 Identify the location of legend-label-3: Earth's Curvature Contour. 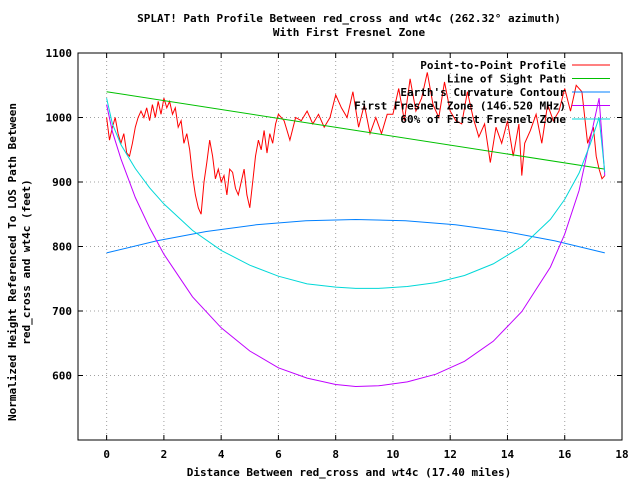
(483, 92).